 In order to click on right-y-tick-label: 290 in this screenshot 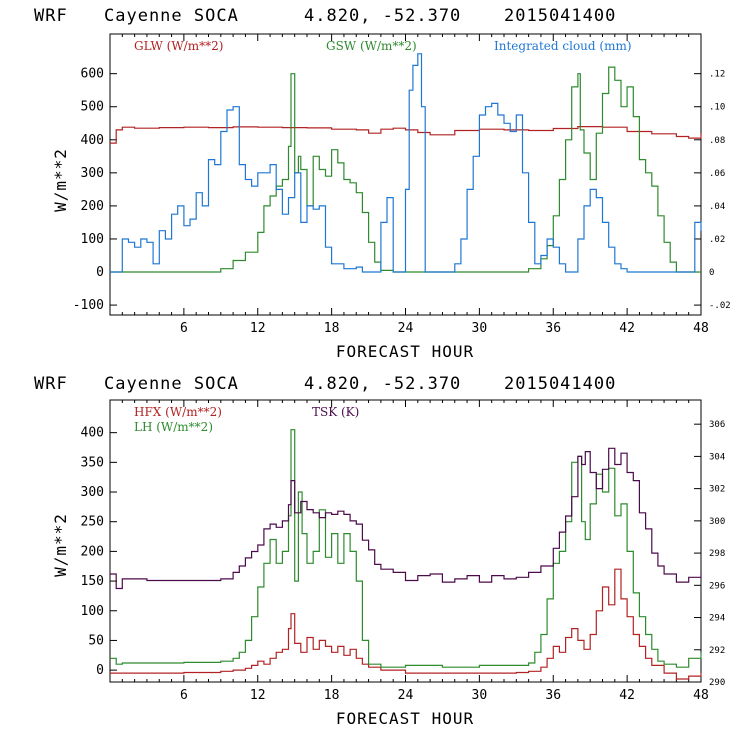, I will do `click(717, 683)`.